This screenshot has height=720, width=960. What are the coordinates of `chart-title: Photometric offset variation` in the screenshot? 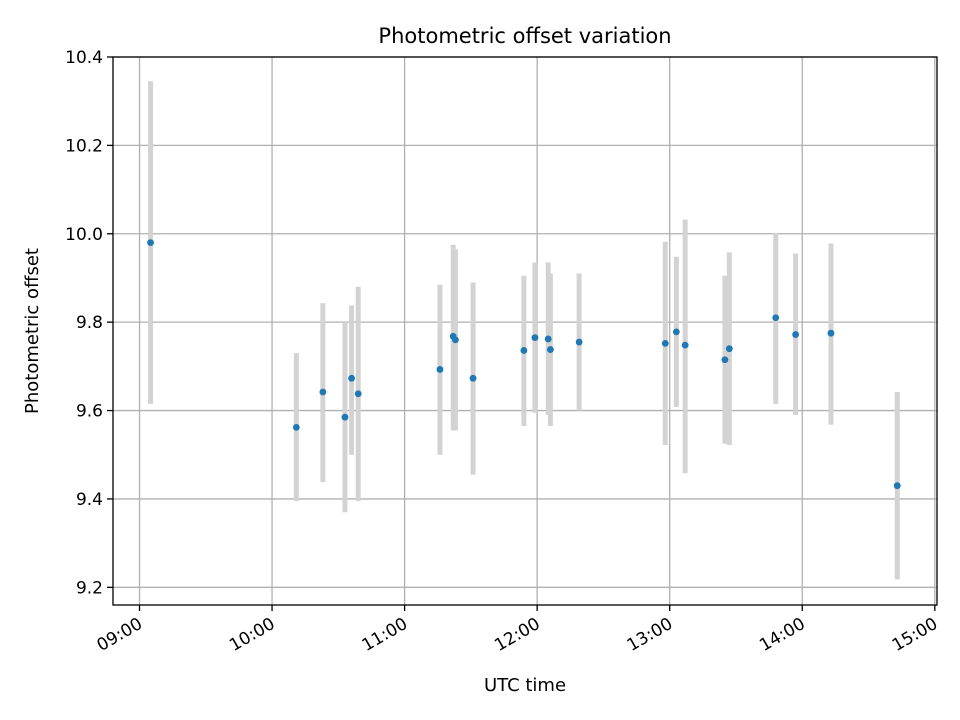 It's located at (524, 36).